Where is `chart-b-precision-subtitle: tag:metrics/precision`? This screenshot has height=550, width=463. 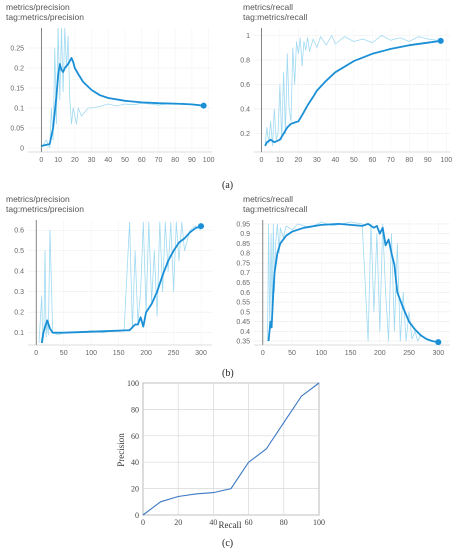 chart-b-precision-subtitle: tag:metrics/precision is located at coordinates (45, 209).